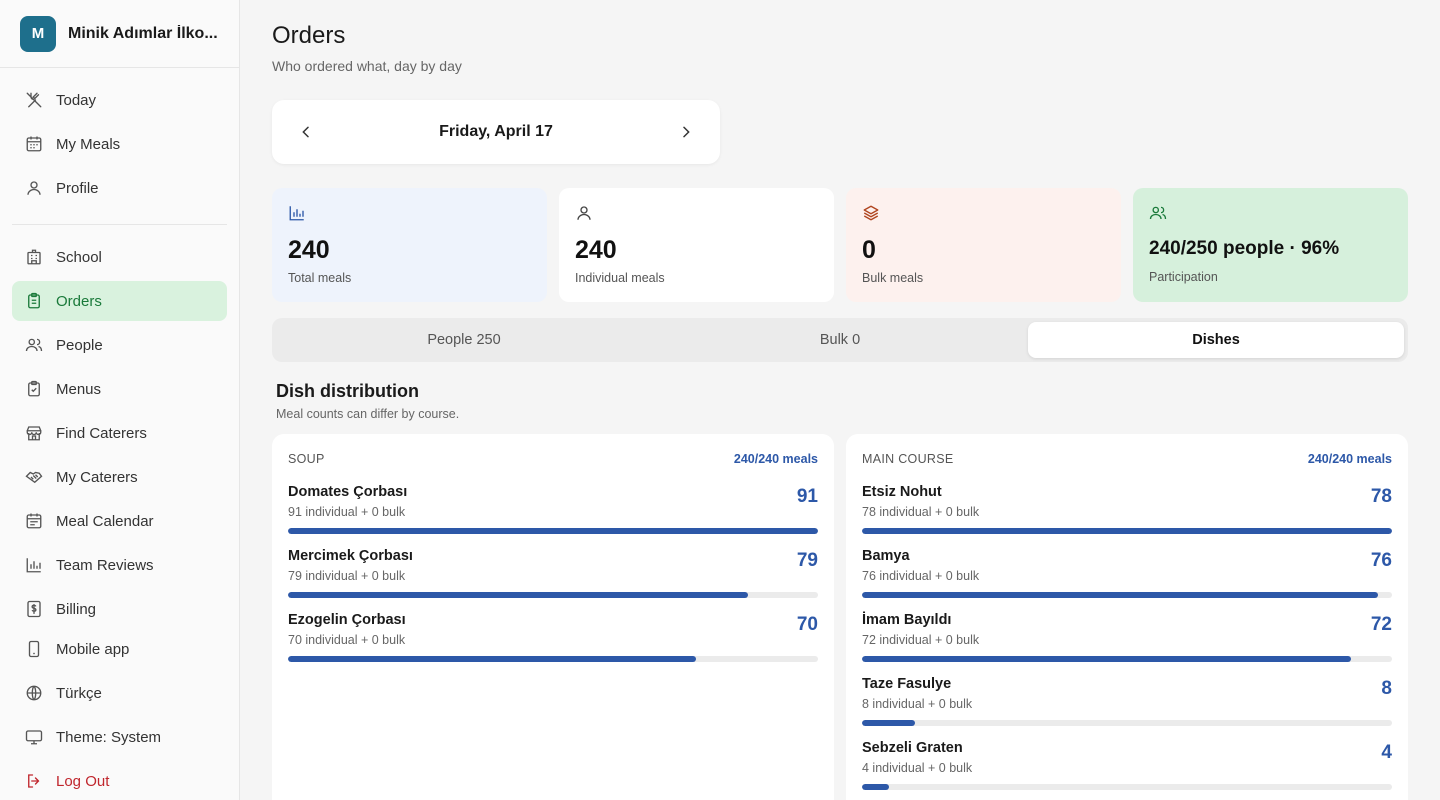  What do you see at coordinates (1386, 752) in the screenshot?
I see `dish-count: 4` at bounding box center [1386, 752].